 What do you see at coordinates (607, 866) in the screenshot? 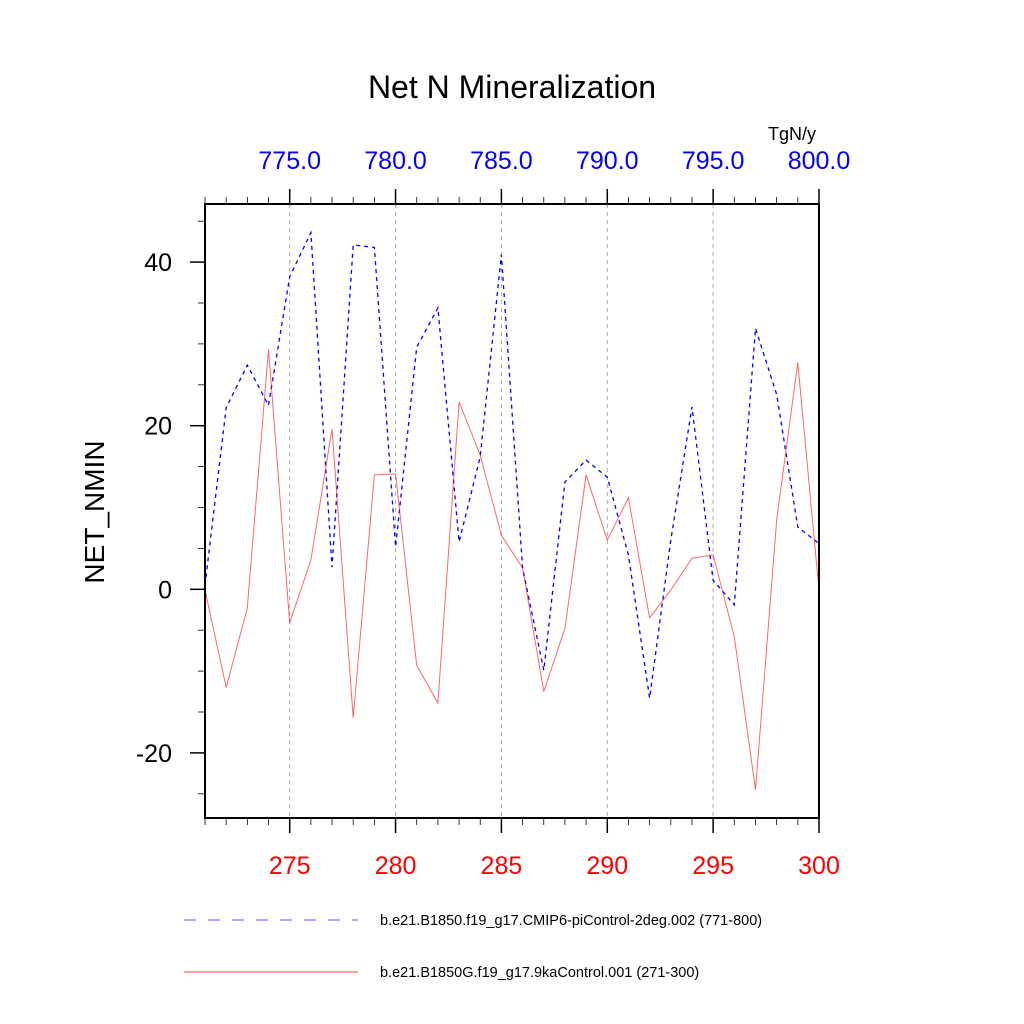
I see `bottom-tick-label: 290` at bounding box center [607, 866].